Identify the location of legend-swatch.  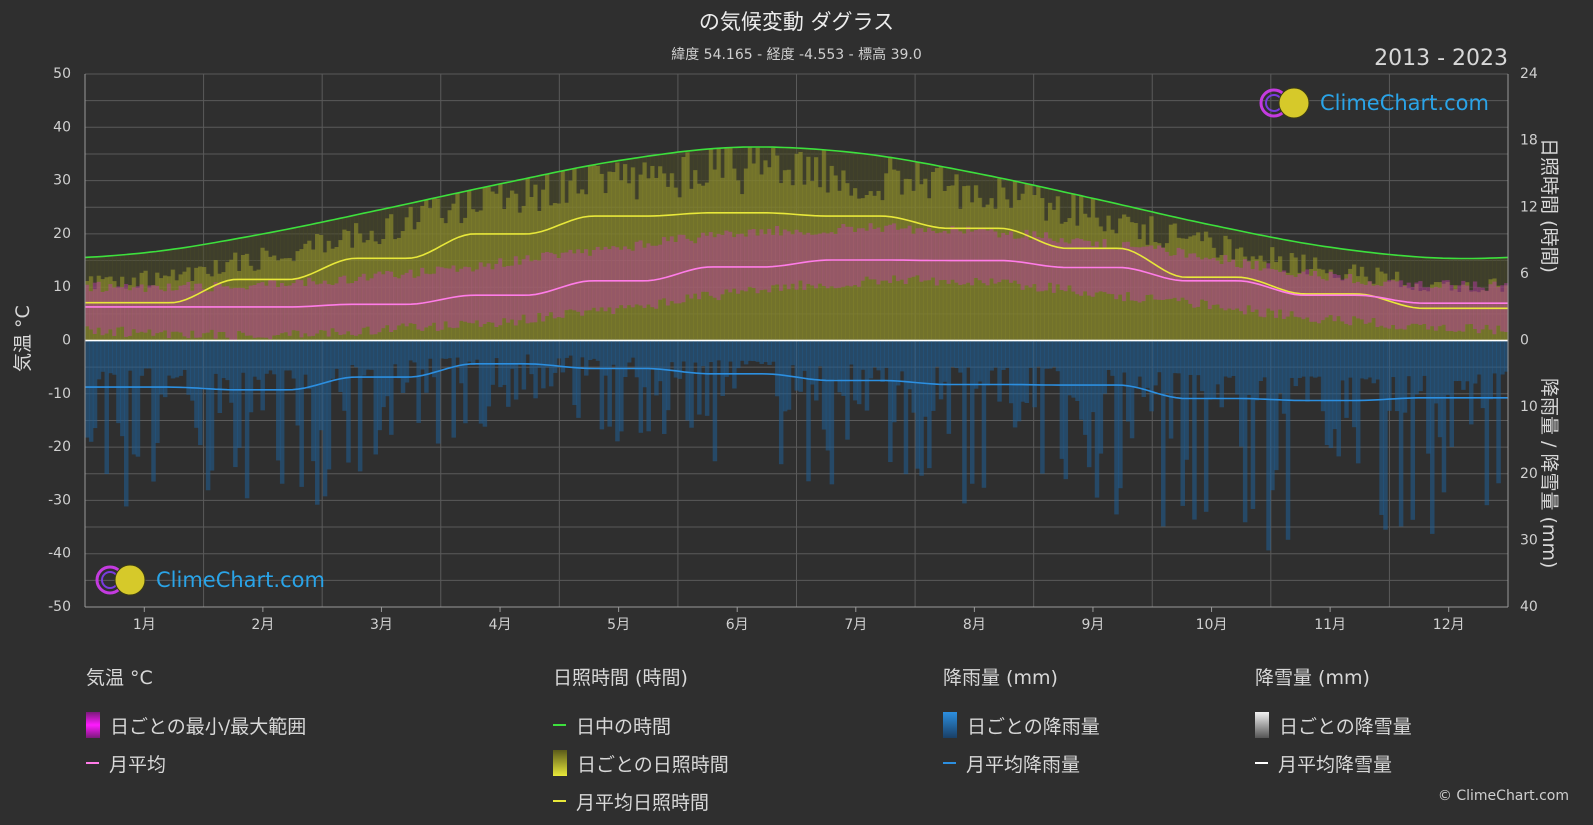
(93, 725).